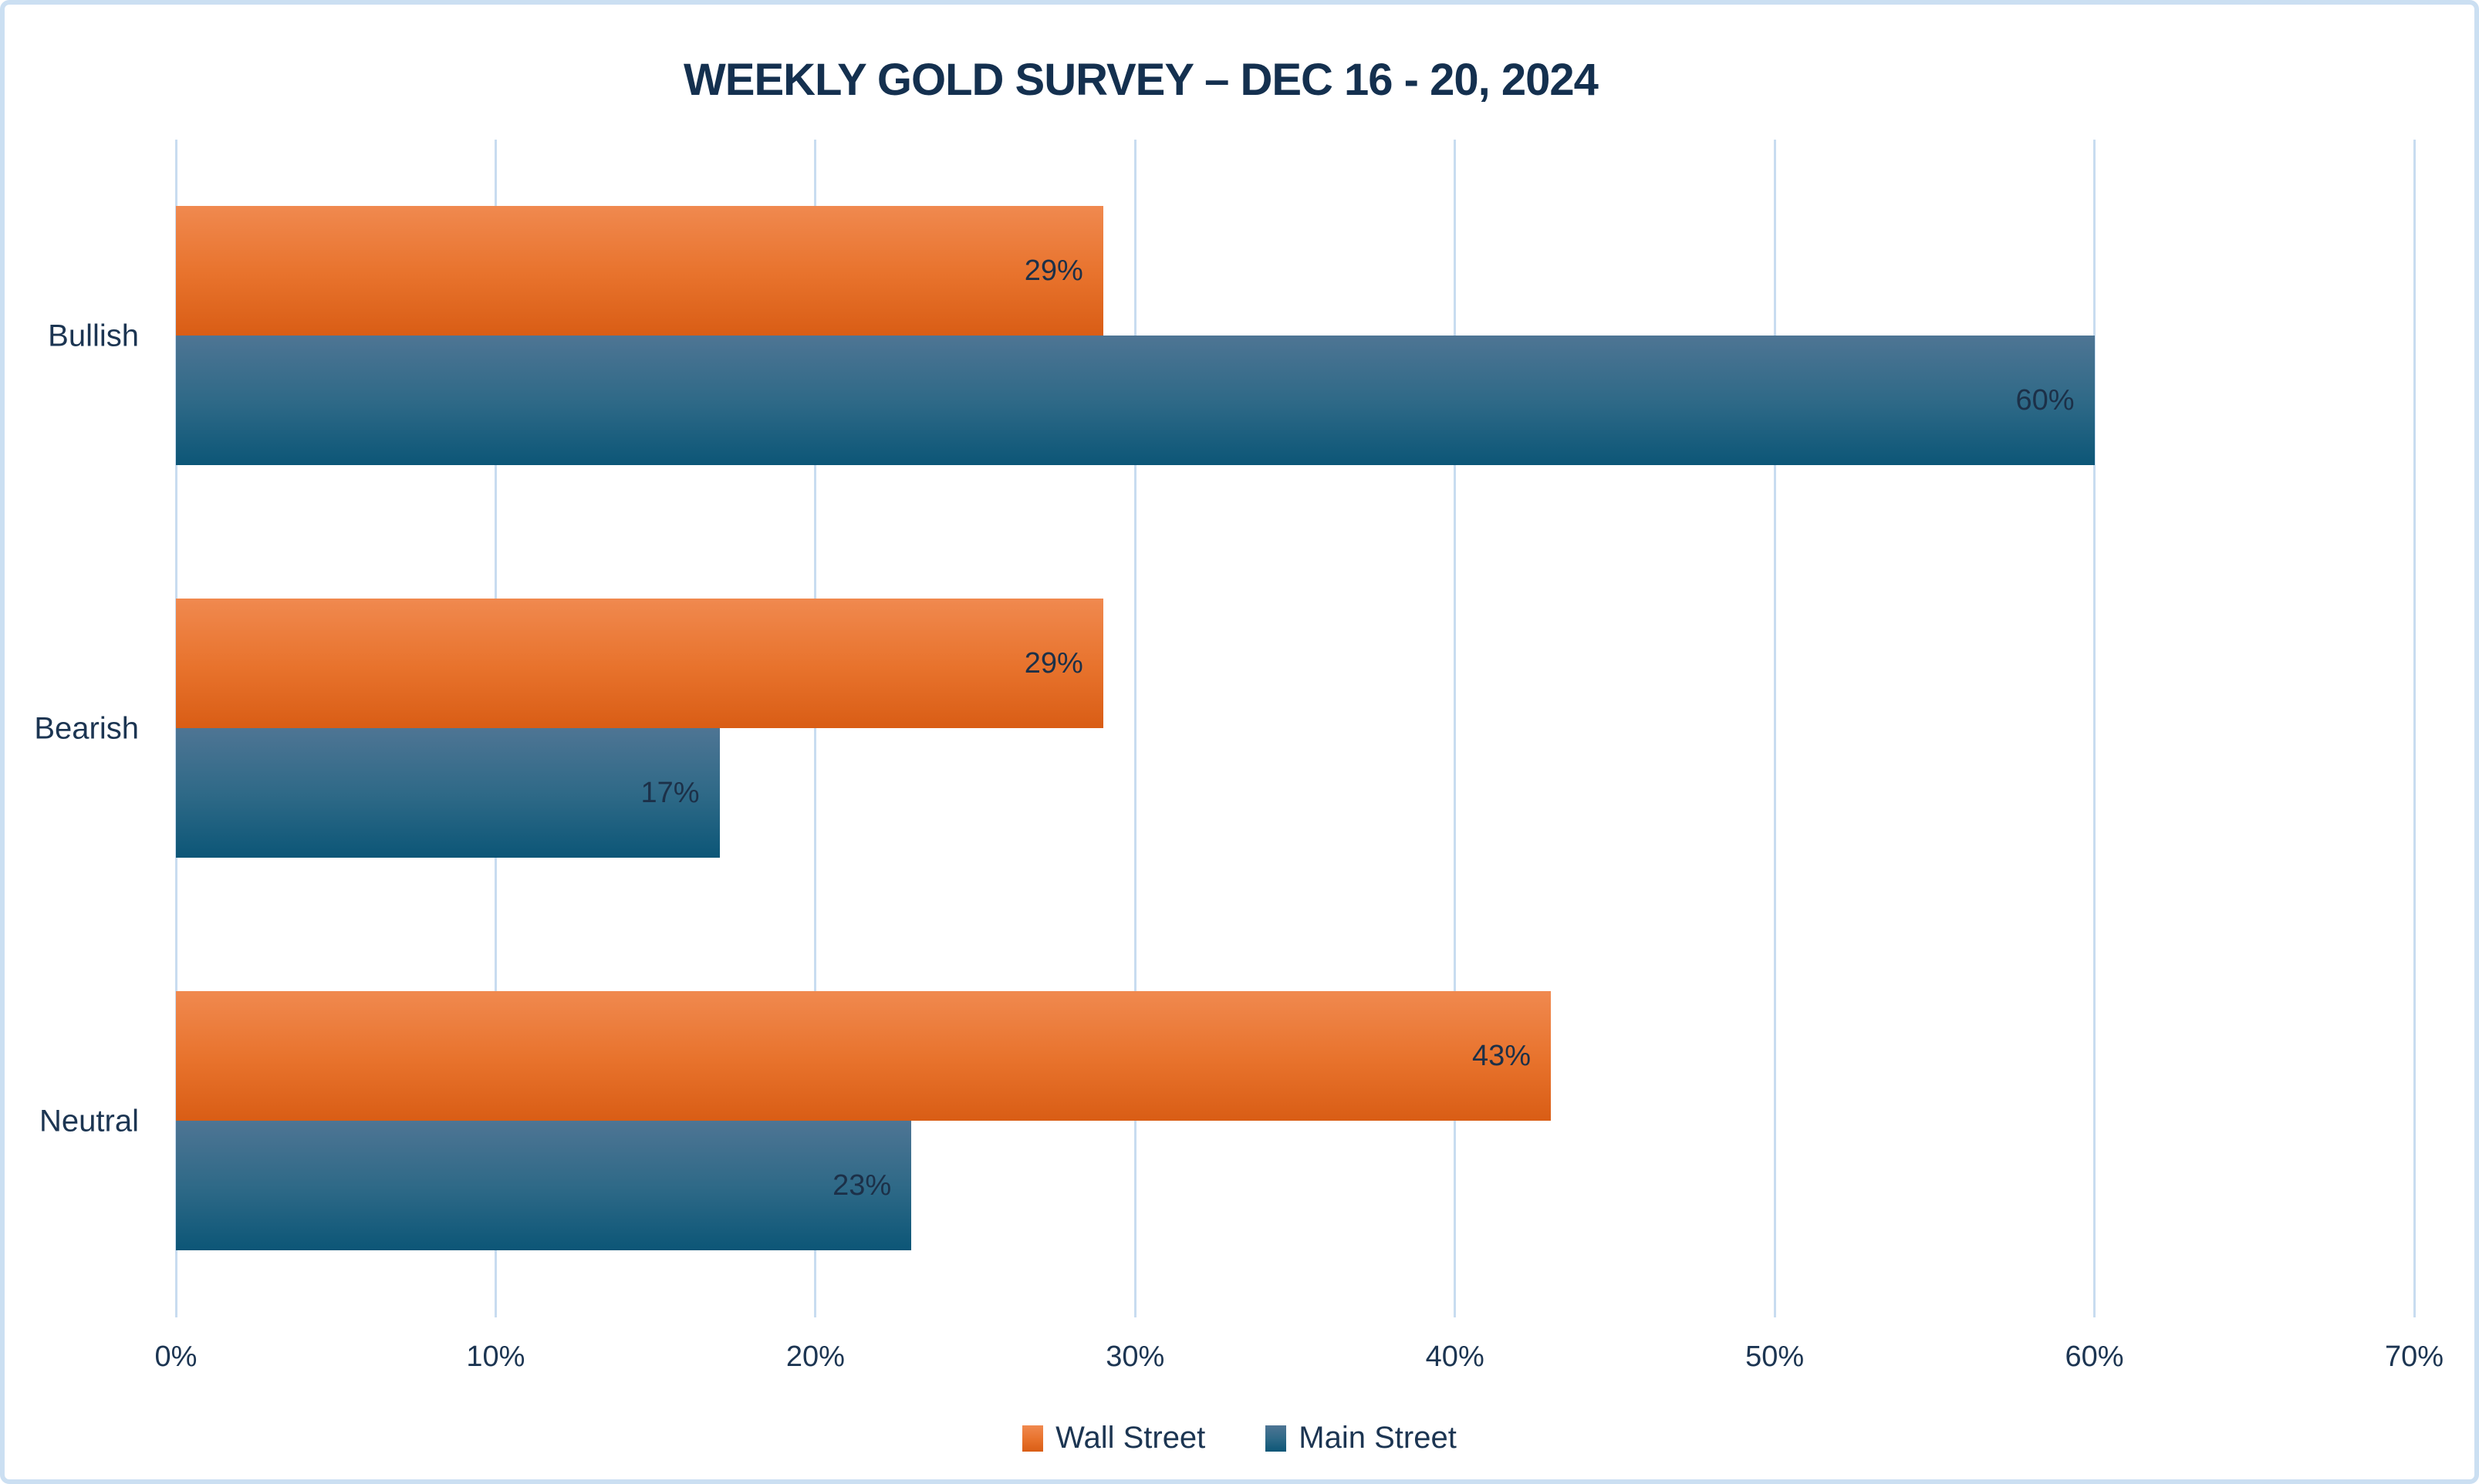 The image size is (2479, 1484). Describe the element at coordinates (1033, 1438) in the screenshot. I see `wall-street-swatch-icon` at that location.